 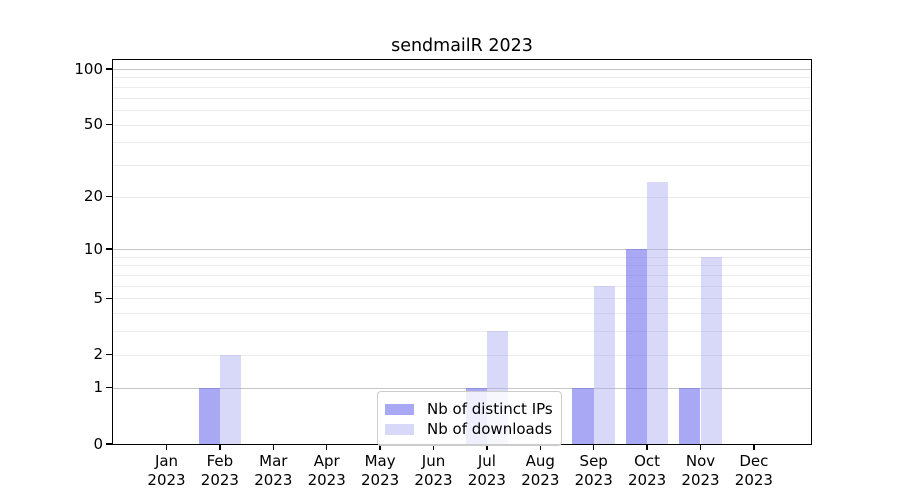 I want to click on bar-ips-feb, so click(x=209, y=415).